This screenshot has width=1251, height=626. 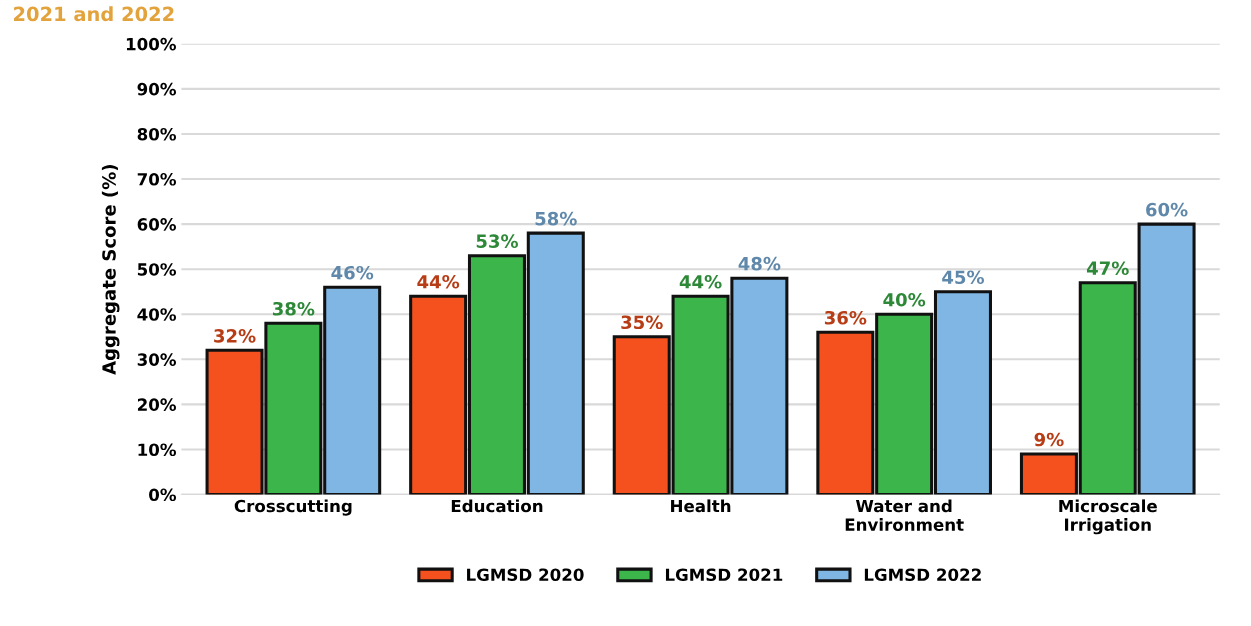 What do you see at coordinates (293, 308) in the screenshot?
I see `data-label: 38%` at bounding box center [293, 308].